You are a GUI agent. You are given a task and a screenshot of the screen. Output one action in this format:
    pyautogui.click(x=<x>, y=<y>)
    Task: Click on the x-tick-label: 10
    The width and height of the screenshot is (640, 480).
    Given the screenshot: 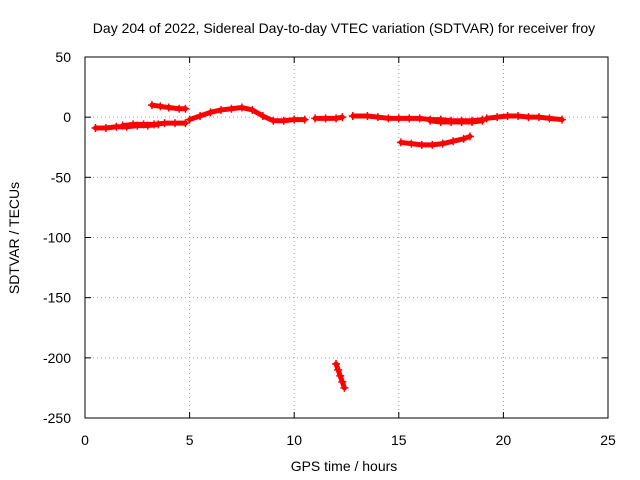 What is the action you would take?
    pyautogui.click(x=294, y=440)
    